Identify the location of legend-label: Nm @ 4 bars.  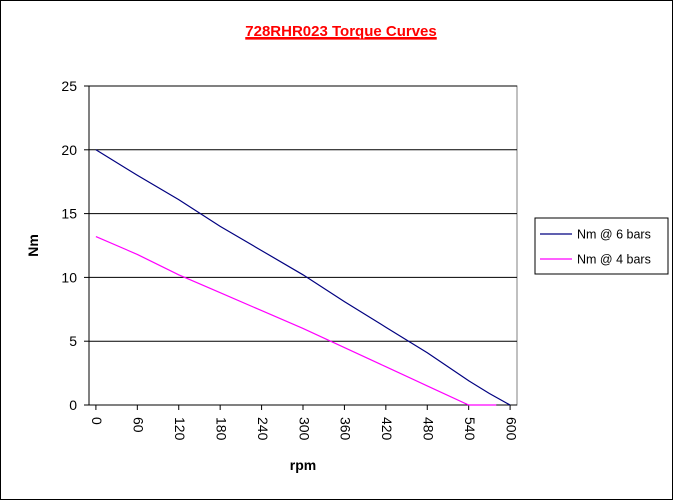
(614, 260).